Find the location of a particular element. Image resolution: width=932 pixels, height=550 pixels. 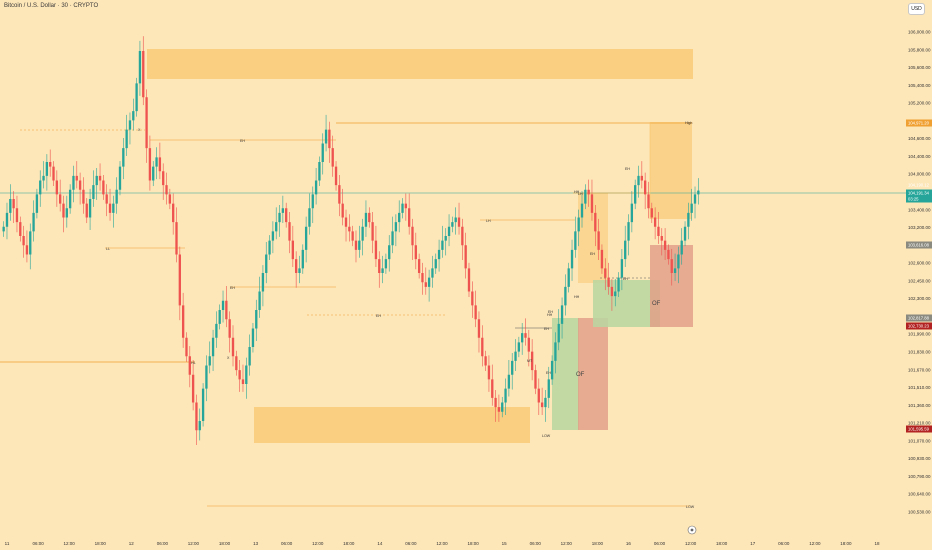

annotation-label: HL is located at coordinates (193, 363).